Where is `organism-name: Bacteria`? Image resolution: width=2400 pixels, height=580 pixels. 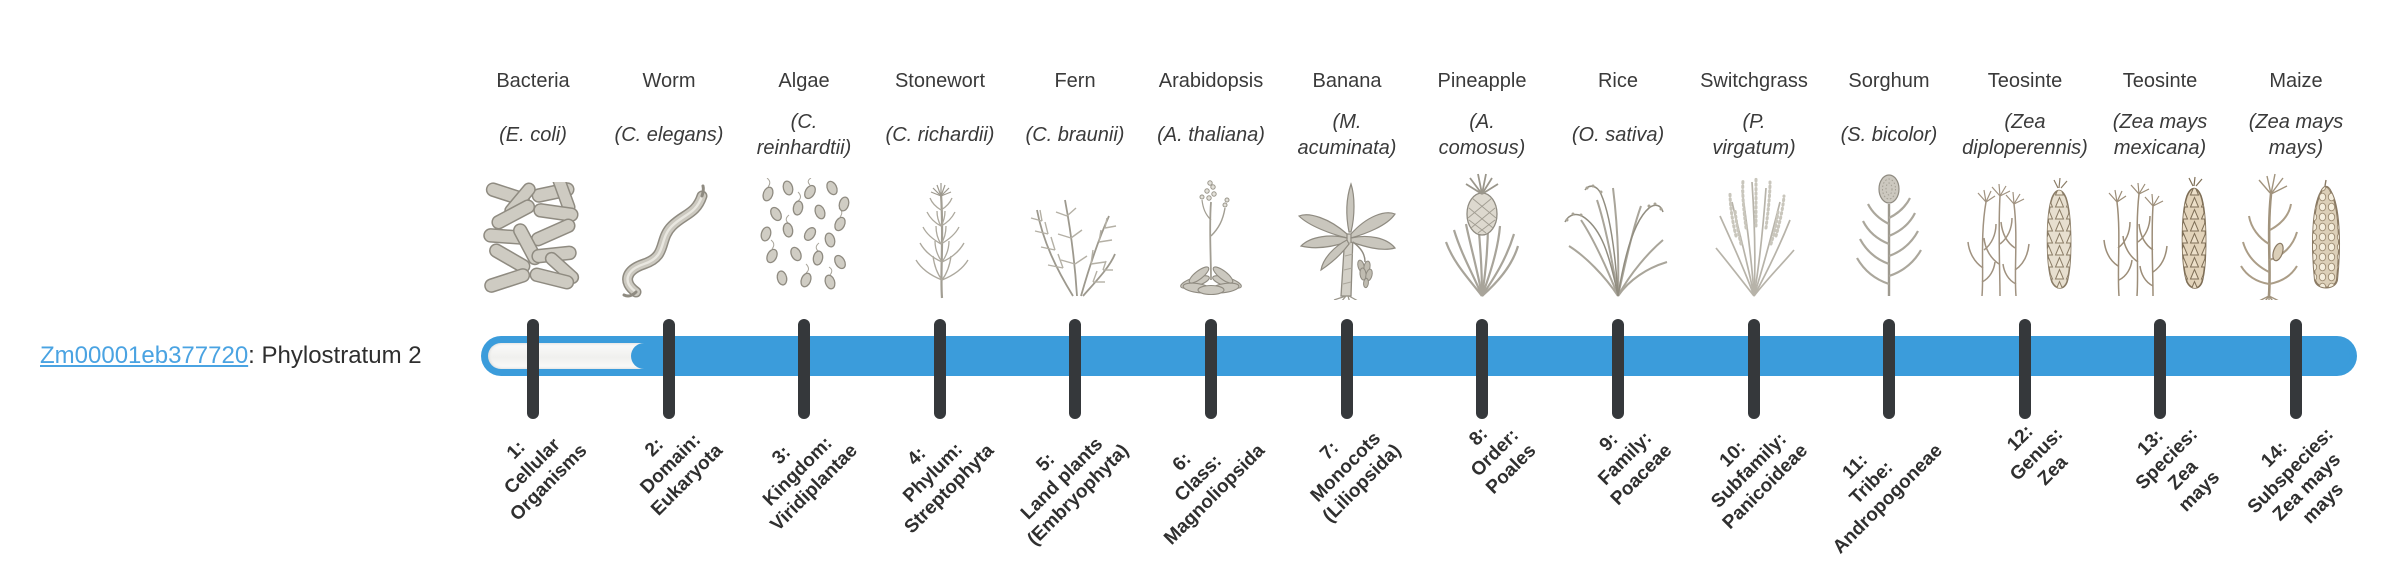 organism-name: Bacteria is located at coordinates (533, 81).